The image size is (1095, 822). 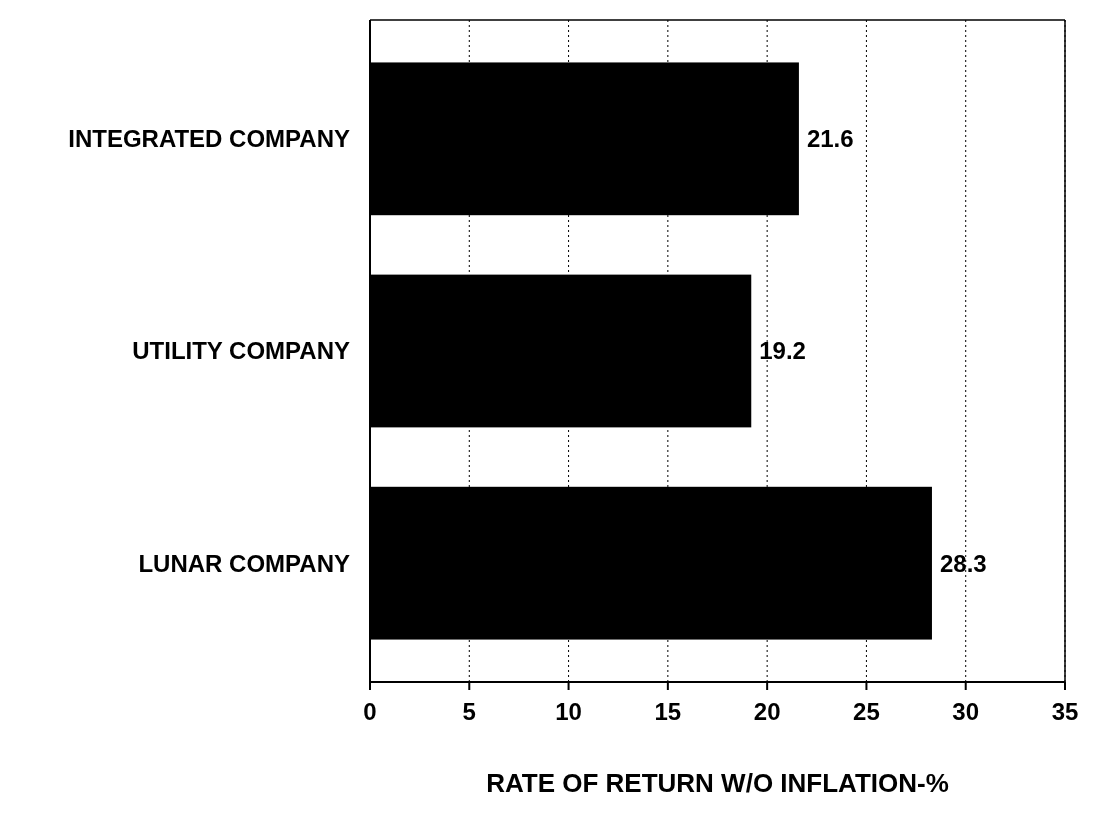 I want to click on data-label: 28.3, so click(x=963, y=563).